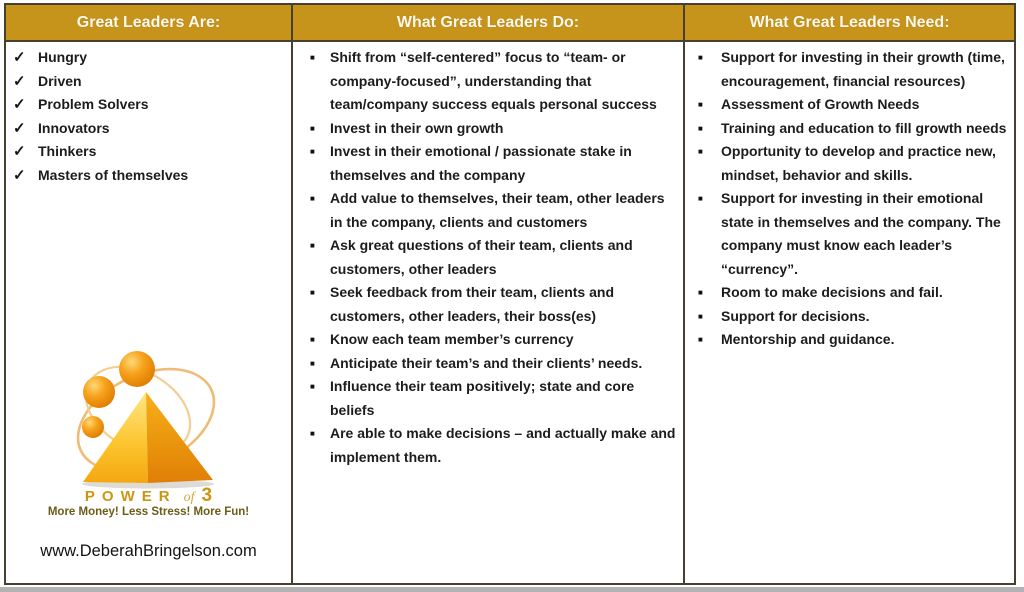 This screenshot has width=1024, height=592. What do you see at coordinates (113, 174) in the screenshot?
I see `list-item-text: Masters of themselves` at bounding box center [113, 174].